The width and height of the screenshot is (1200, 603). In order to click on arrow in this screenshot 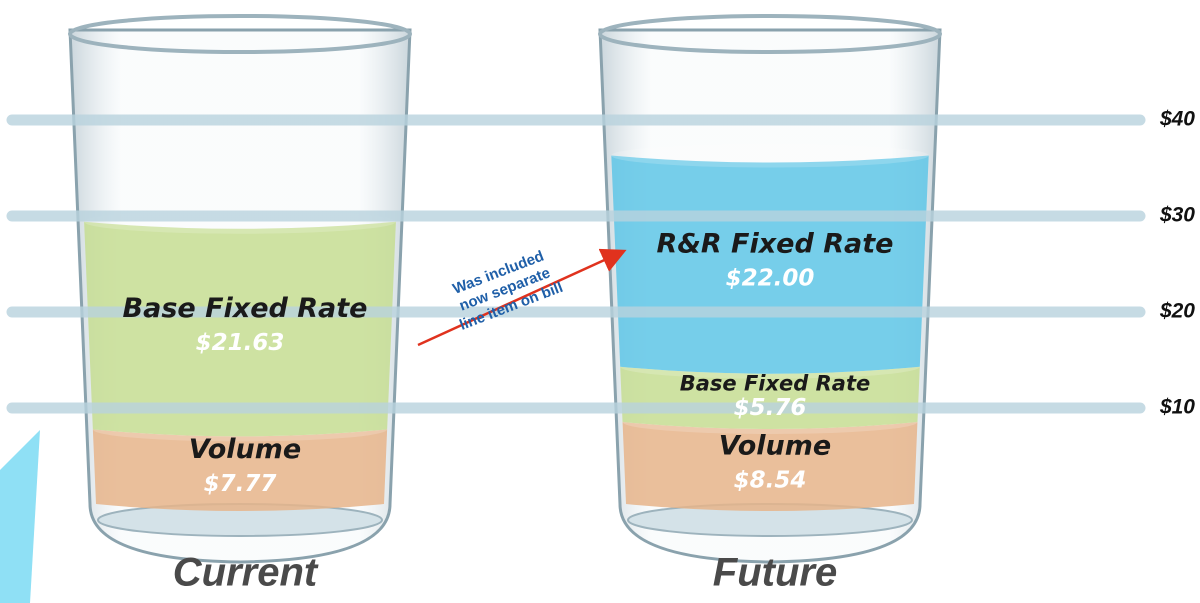, I will do `click(522, 297)`.